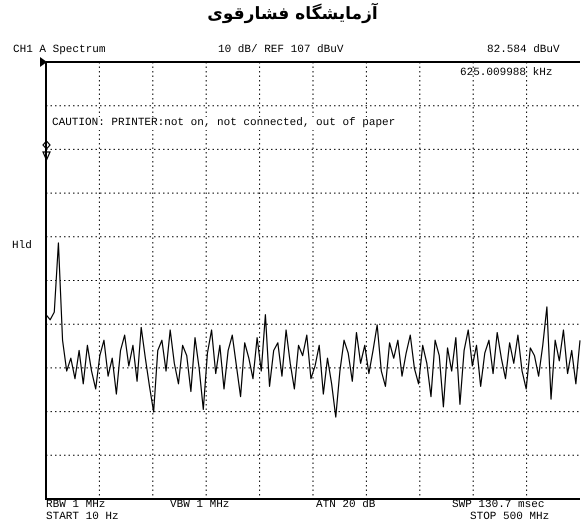  What do you see at coordinates (346, 505) in the screenshot?
I see `annotation: ATN 20 dB` at bounding box center [346, 505].